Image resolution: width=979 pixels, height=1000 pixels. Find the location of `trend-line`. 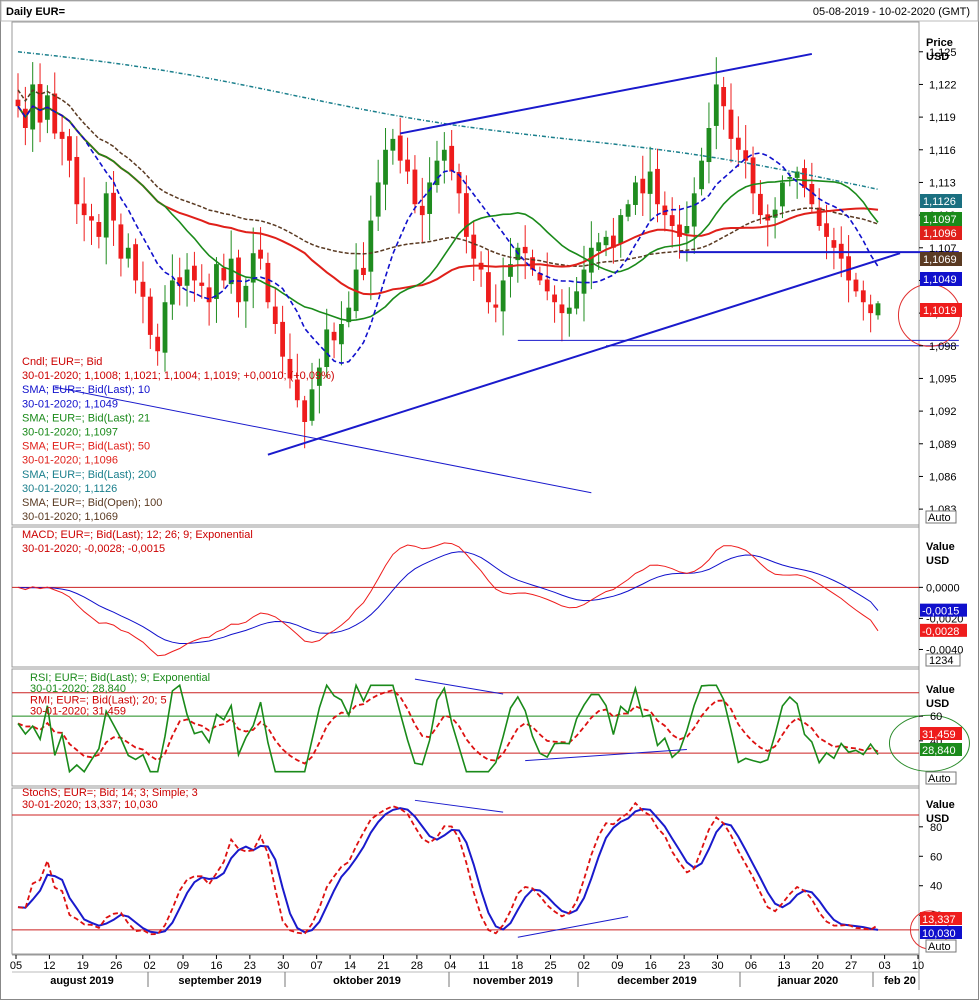

trend-line is located at coordinates (584, 354).